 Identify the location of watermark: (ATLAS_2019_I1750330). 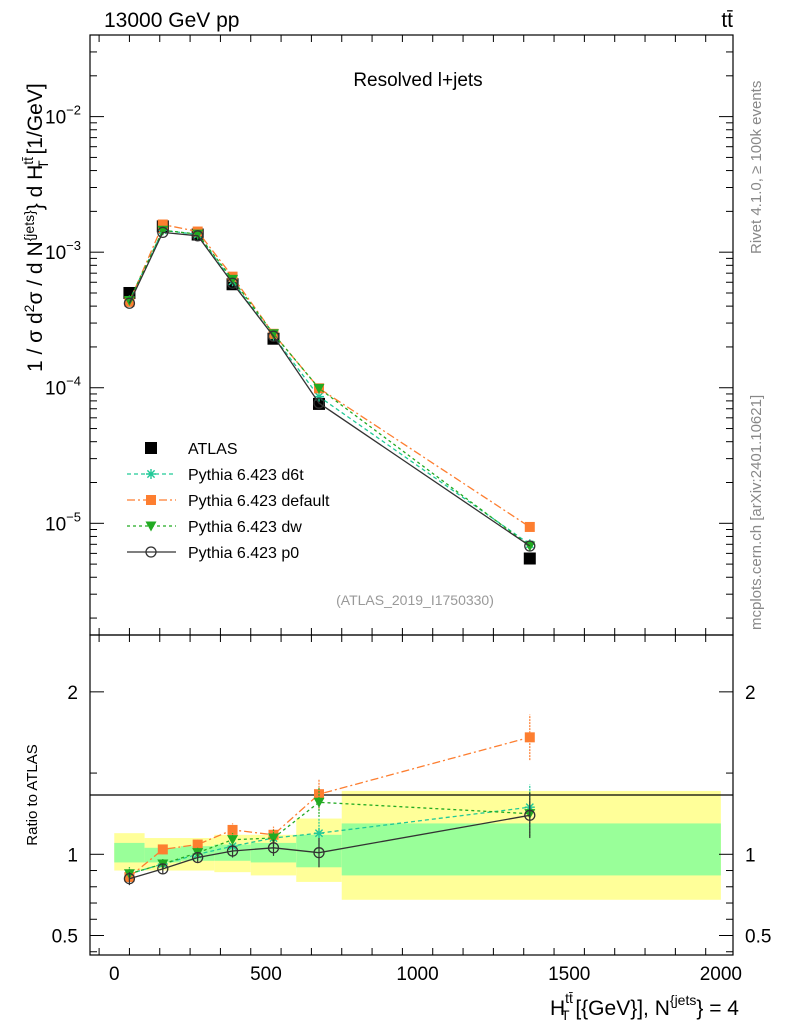
(415, 600).